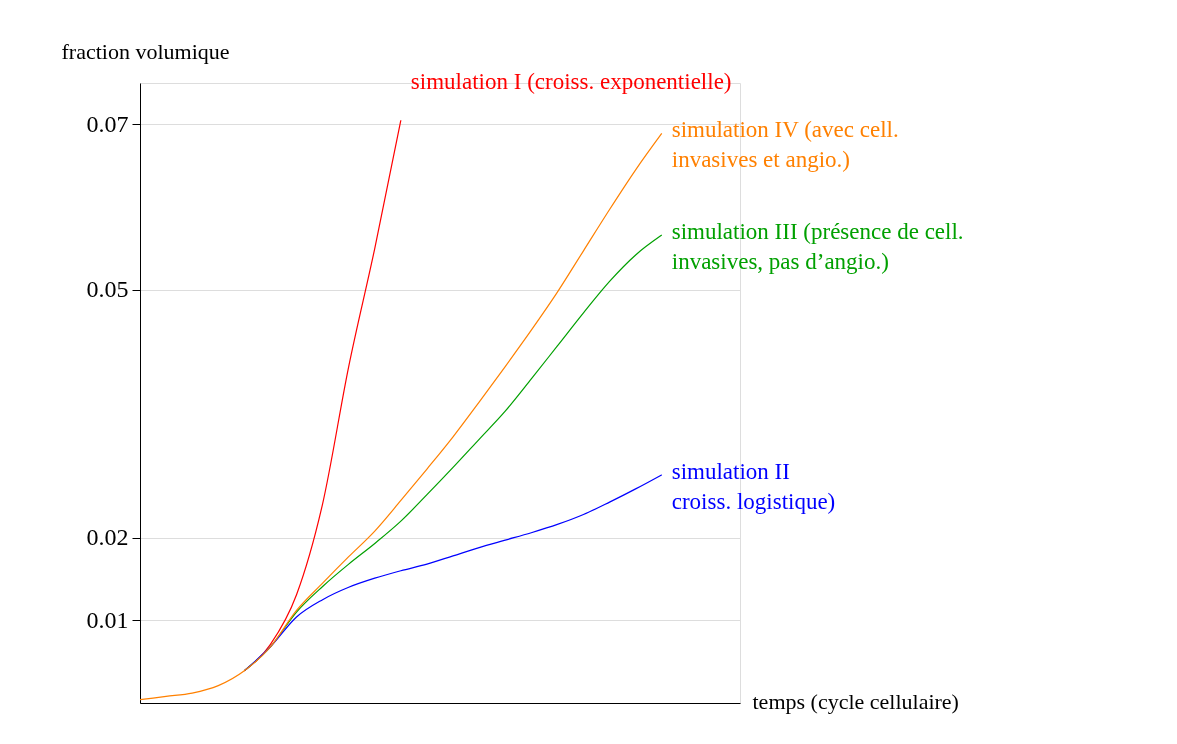  I want to click on y-tick-label: 0.07, so click(107, 123).